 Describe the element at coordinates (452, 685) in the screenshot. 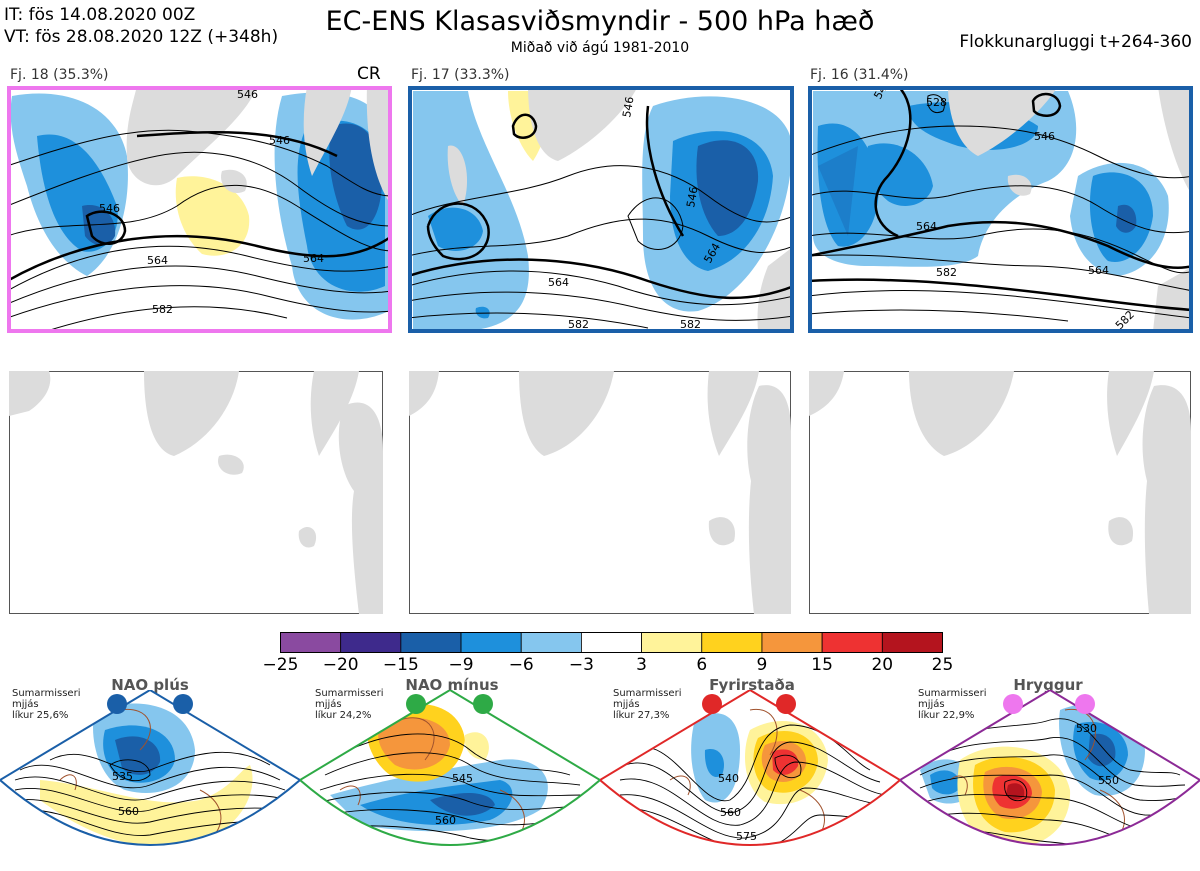

I see `regime-name-2: NAO mínus` at that location.